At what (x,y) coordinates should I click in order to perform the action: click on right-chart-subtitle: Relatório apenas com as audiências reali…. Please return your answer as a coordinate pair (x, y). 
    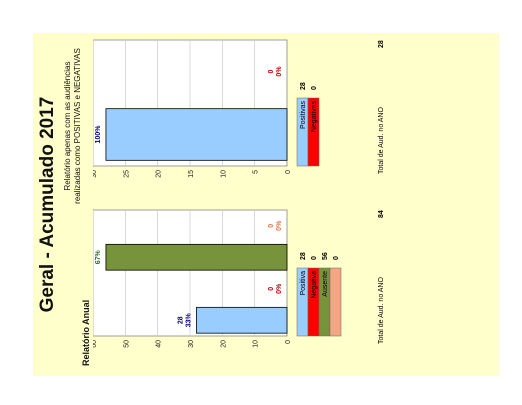
    Looking at the image, I should click on (72, 126).